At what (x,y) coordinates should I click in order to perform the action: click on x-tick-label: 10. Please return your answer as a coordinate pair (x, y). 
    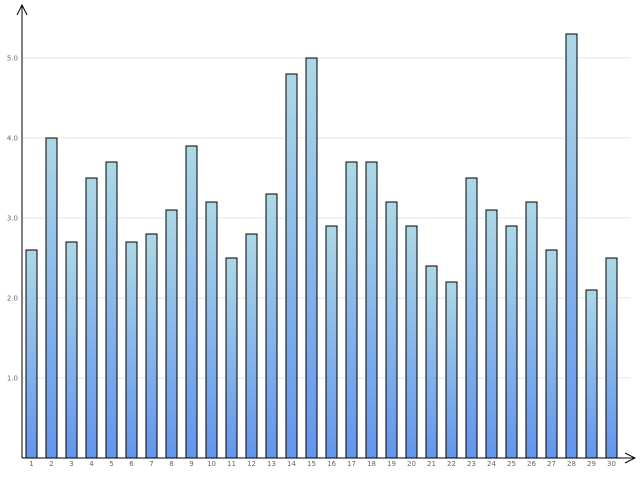
    Looking at the image, I should click on (211, 464).